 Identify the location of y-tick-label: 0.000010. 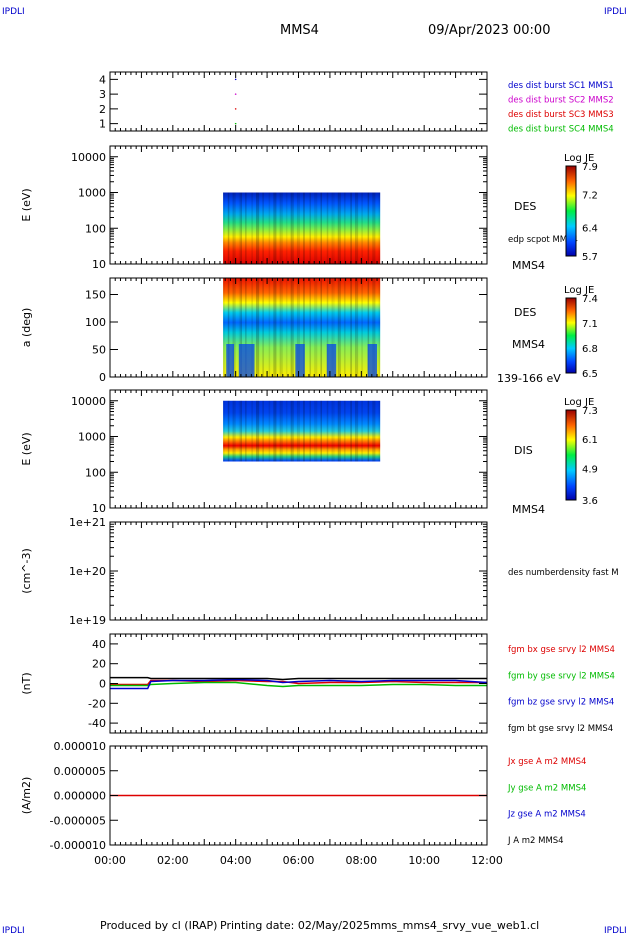
(80, 746).